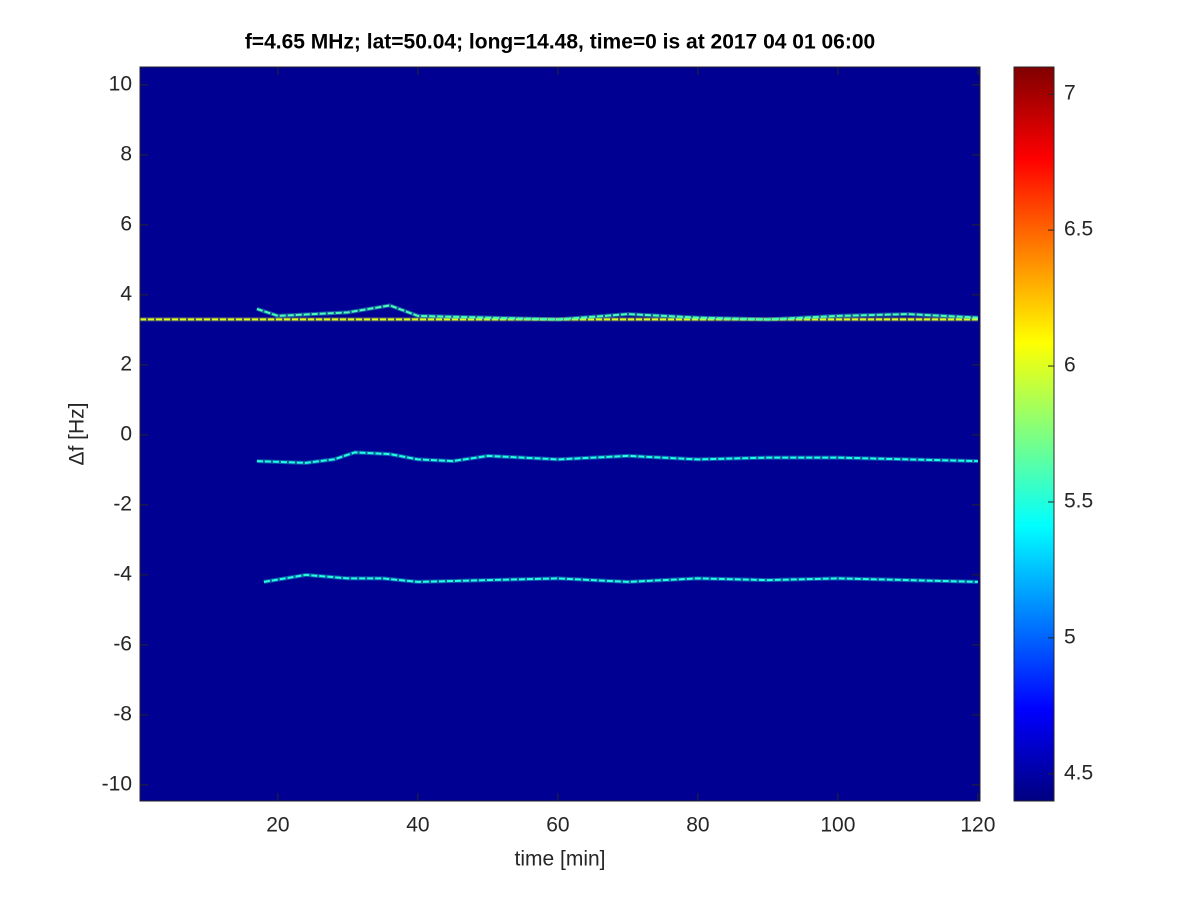 Image resolution: width=1200 pixels, height=900 pixels. I want to click on colorbar-tick-label: 5.5, so click(1078, 501).